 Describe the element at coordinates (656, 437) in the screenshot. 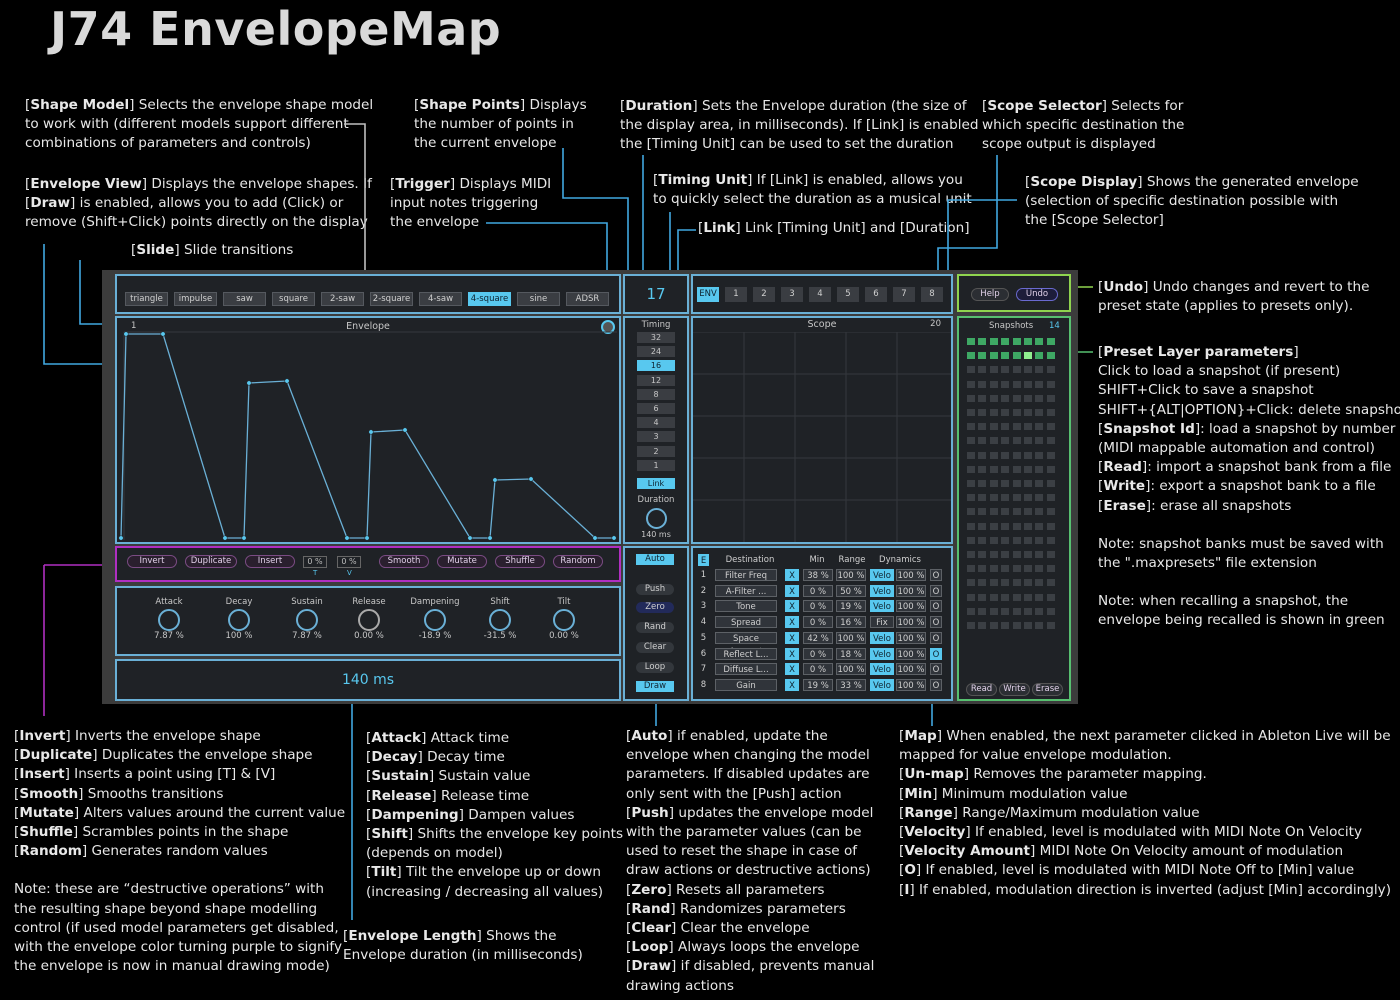

I see `timing-unit-3: 3` at that location.